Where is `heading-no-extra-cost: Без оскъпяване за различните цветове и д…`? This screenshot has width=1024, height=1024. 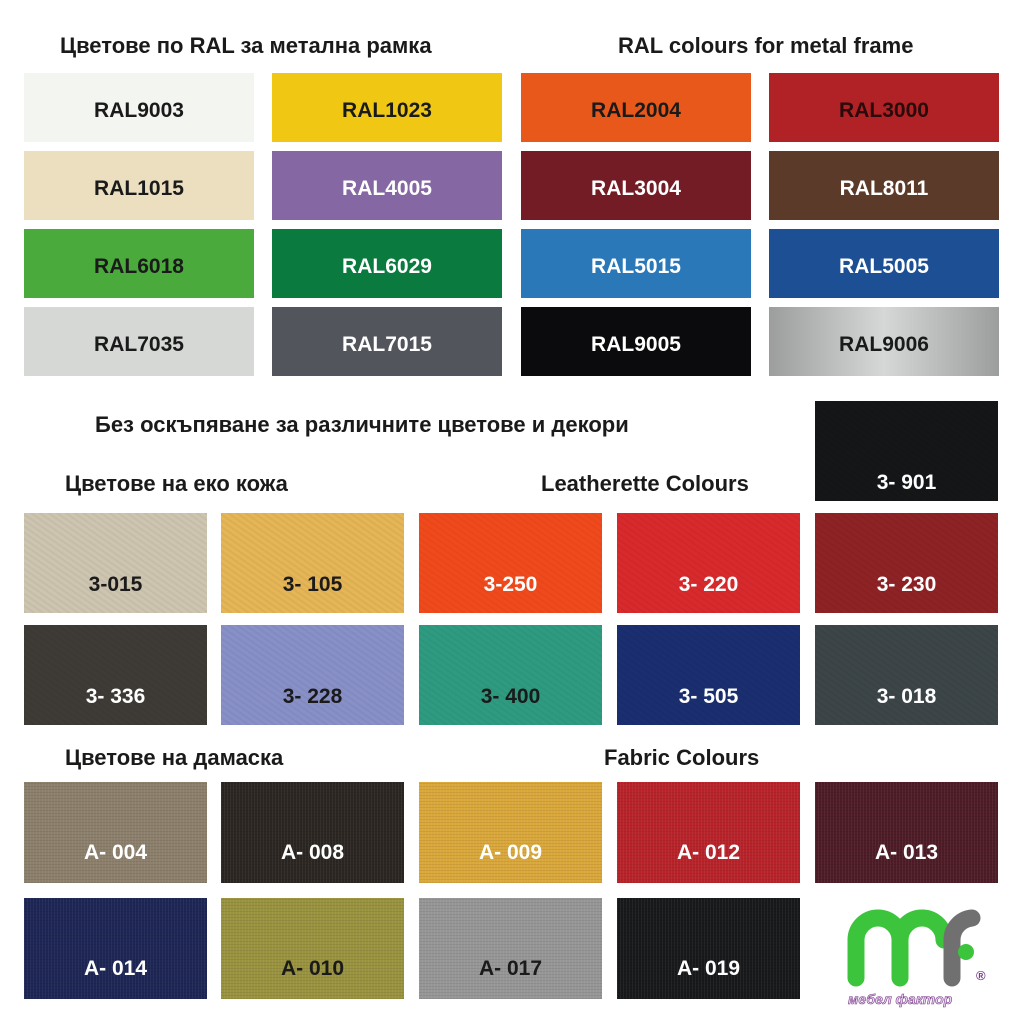 heading-no-extra-cost: Без оскъпяване за различните цветове и д… is located at coordinates (362, 424).